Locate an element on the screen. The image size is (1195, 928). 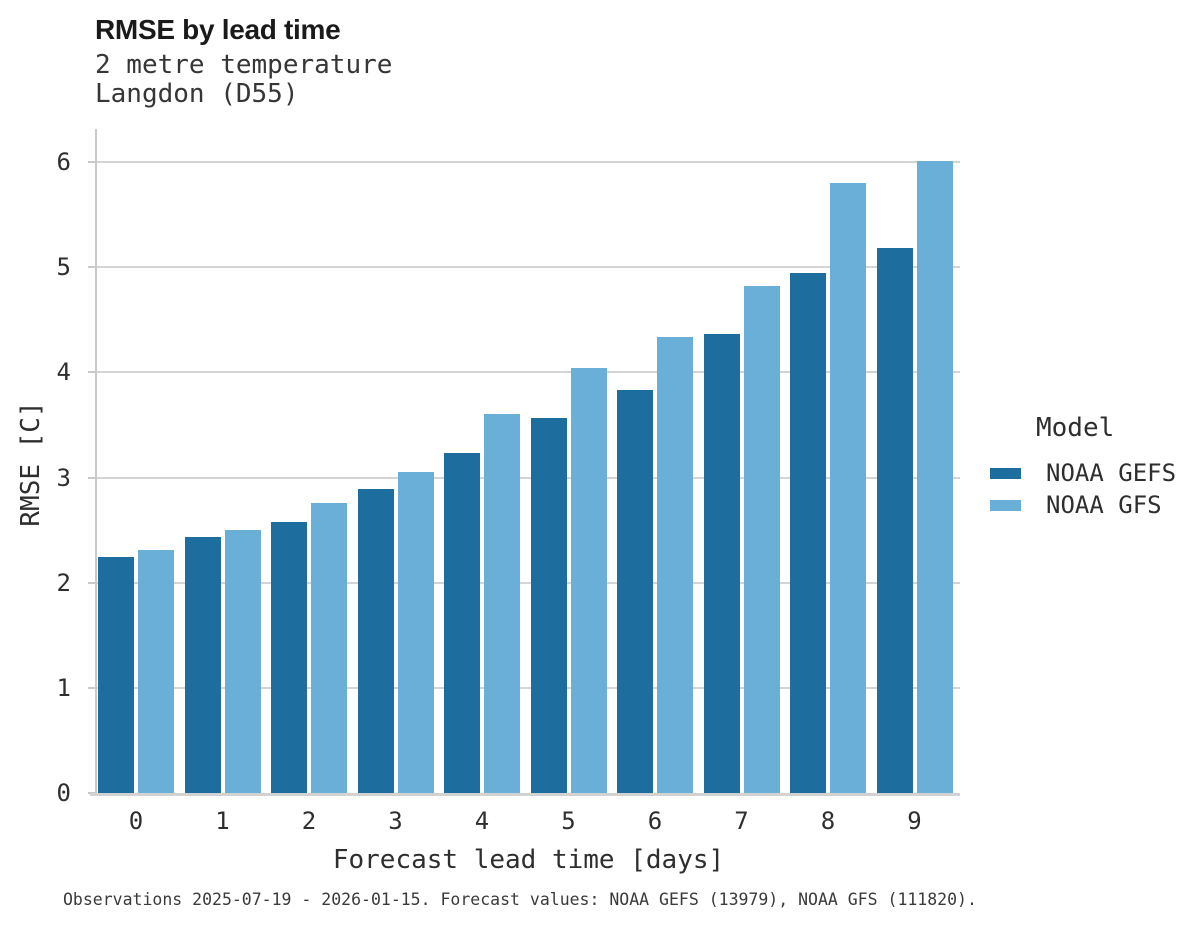
legend-label-noaa-gefs: NOAA GEFS is located at coordinates (1111, 473).